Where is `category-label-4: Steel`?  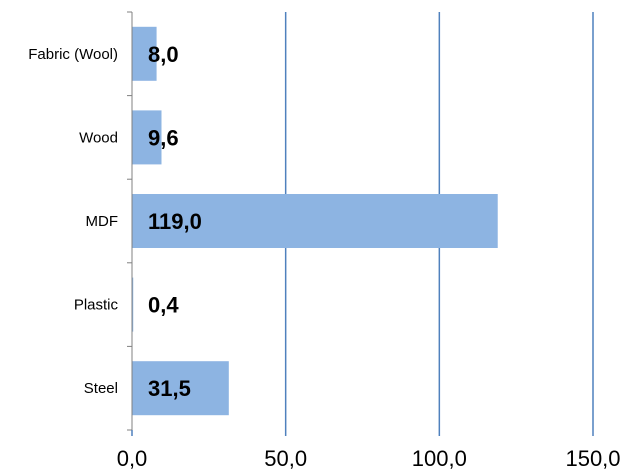 category-label-4: Steel is located at coordinates (101, 388).